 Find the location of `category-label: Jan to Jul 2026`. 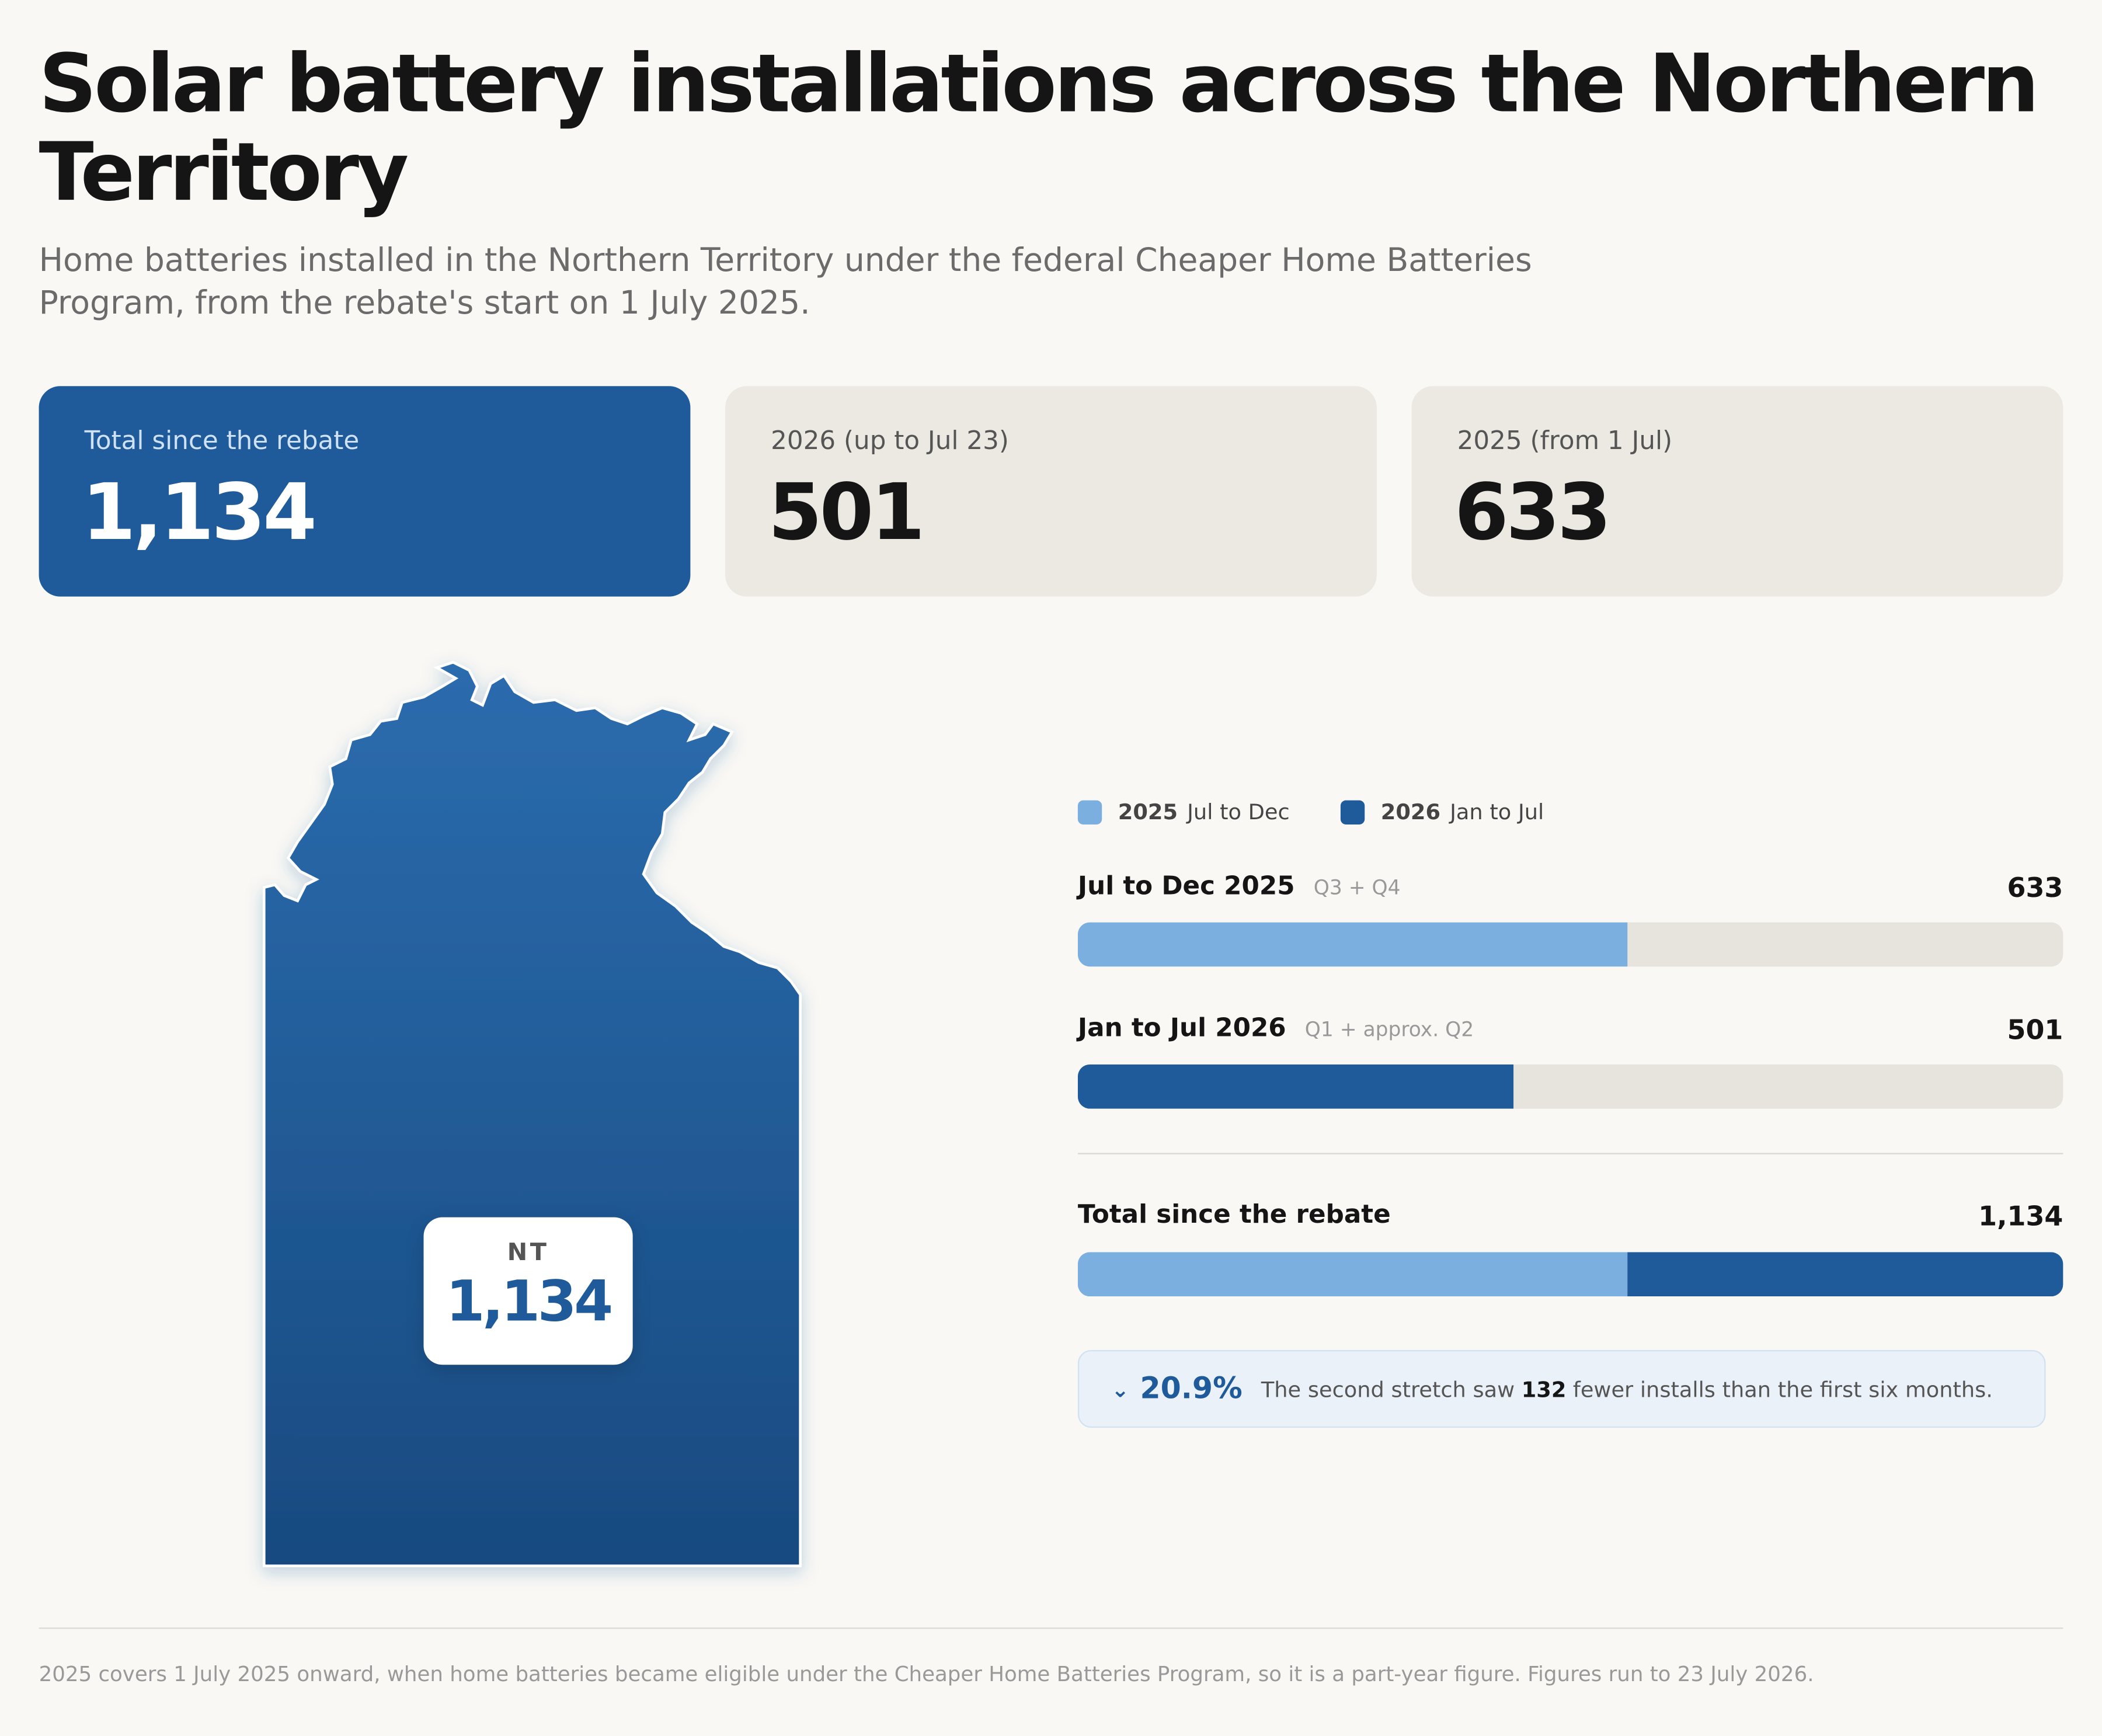

category-label: Jan to Jul 2026 is located at coordinates (1181, 1028).